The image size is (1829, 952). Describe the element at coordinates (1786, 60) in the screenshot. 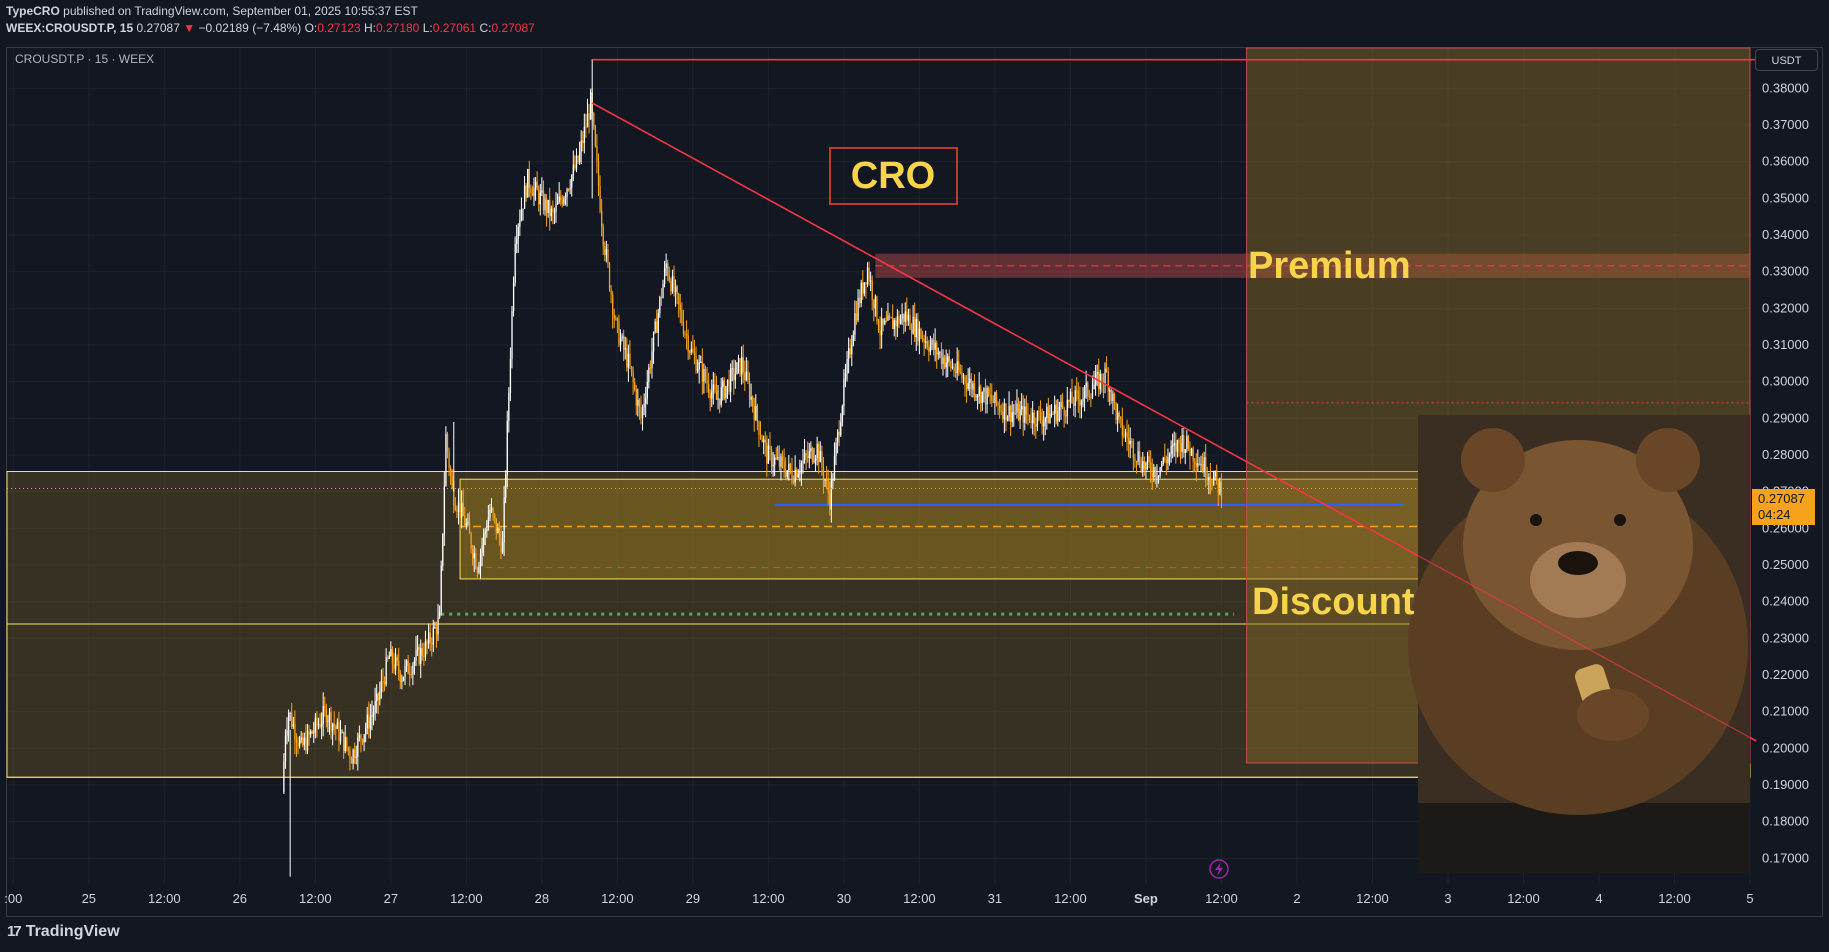

I see `currency-button: USDT` at that location.